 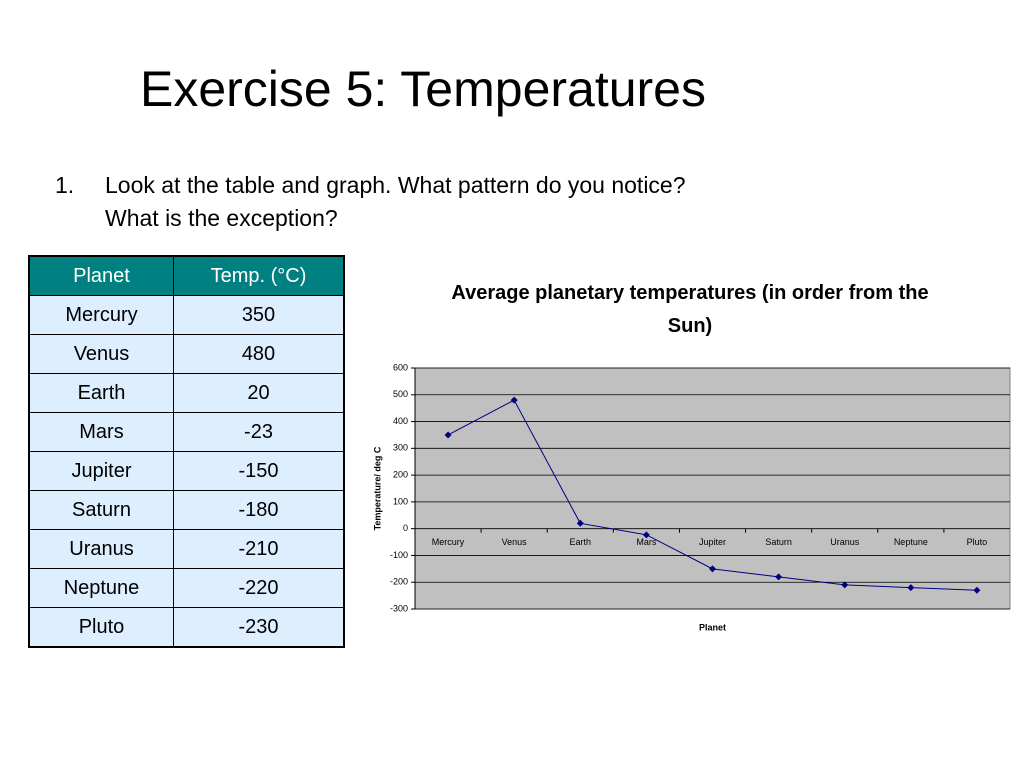 I want to click on question-number: 1., so click(x=65, y=185).